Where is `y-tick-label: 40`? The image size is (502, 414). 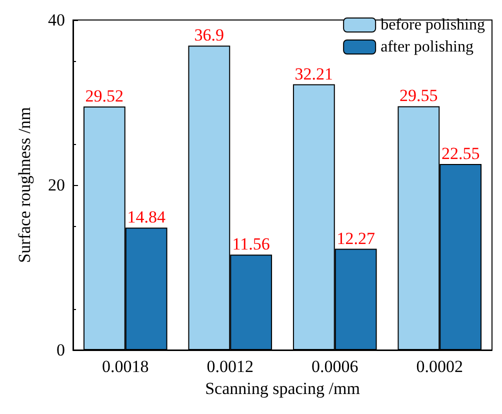 y-tick-label: 40 is located at coordinates (56, 20).